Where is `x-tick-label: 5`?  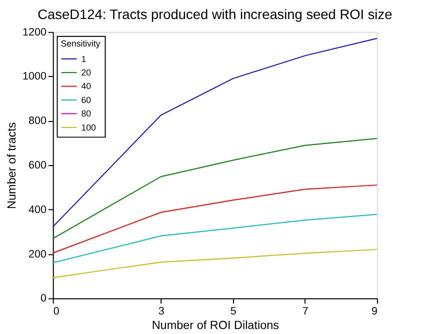 x-tick-label: 5 is located at coordinates (233, 311).